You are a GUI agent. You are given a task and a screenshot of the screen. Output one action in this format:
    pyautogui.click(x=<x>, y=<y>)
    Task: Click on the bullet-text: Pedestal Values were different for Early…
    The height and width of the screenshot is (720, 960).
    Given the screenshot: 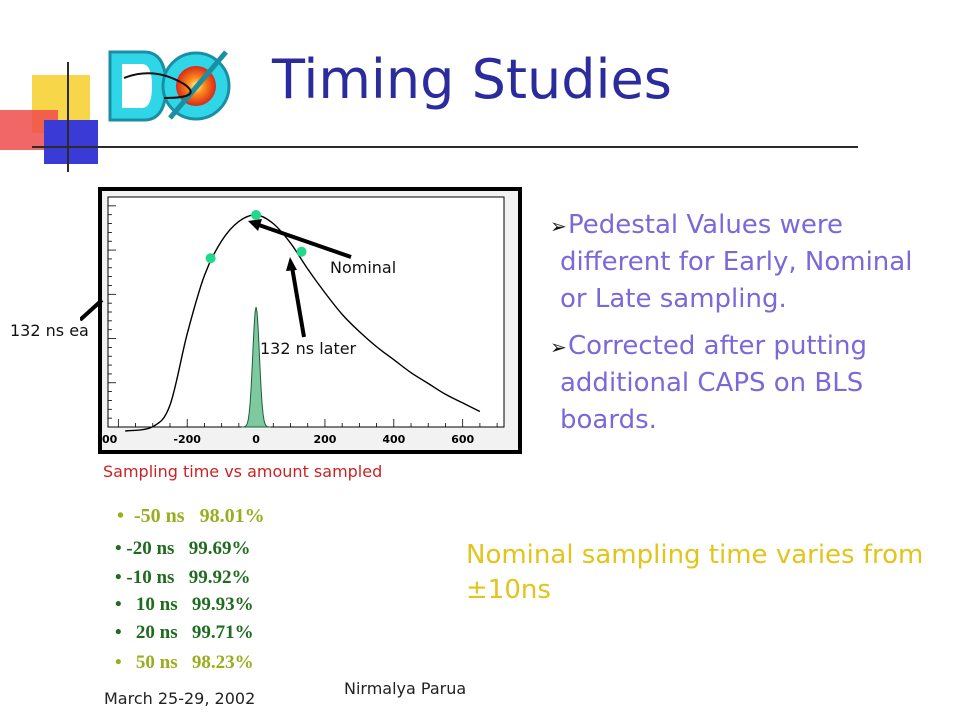 What is the action you would take?
    pyautogui.click(x=736, y=262)
    